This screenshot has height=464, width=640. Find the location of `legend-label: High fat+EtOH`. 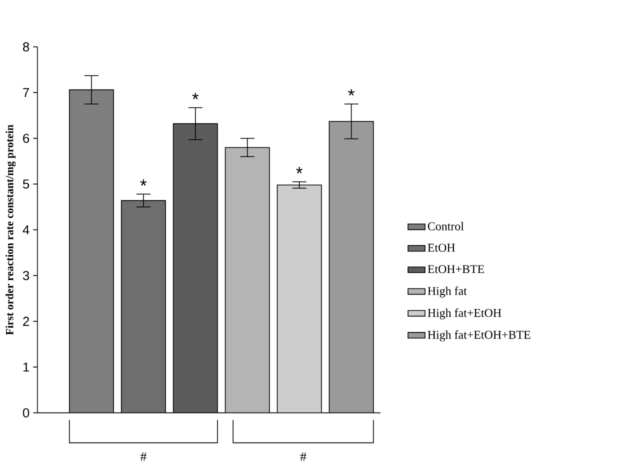

legend-label: High fat+EtOH is located at coordinates (465, 314).